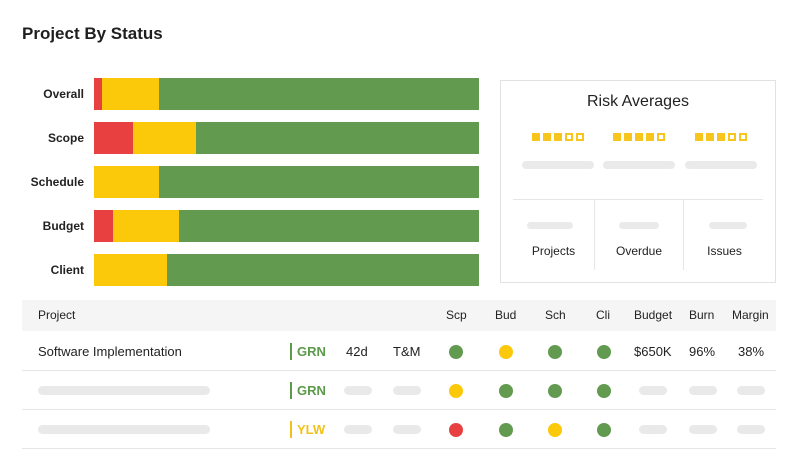 The image size is (800, 473). I want to click on margin-value: 38%, so click(751, 351).